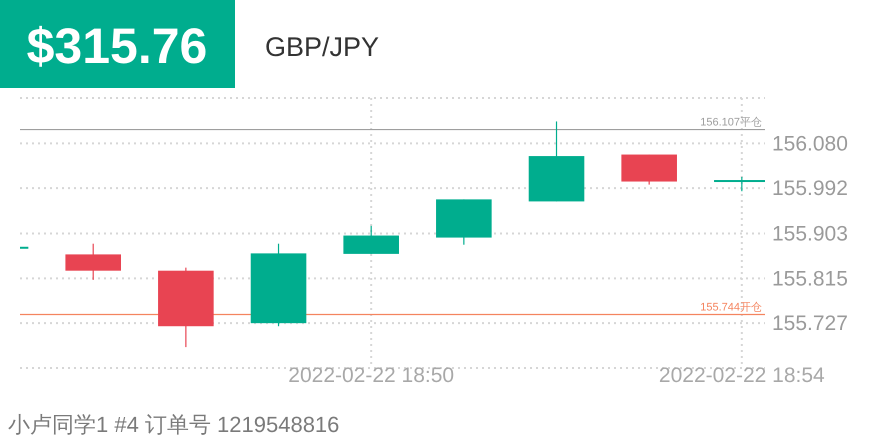  What do you see at coordinates (810, 188) in the screenshot?
I see `y-tick-label: 155.992` at bounding box center [810, 188].